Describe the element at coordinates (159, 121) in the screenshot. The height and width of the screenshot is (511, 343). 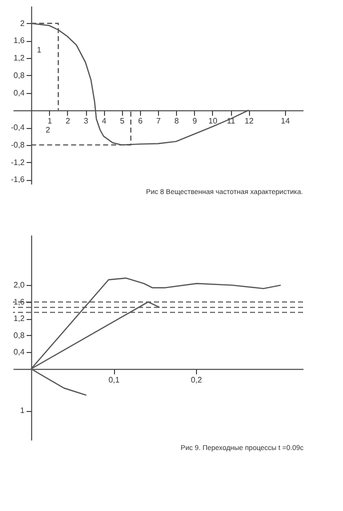
I see `x-tick-label: 7` at that location.